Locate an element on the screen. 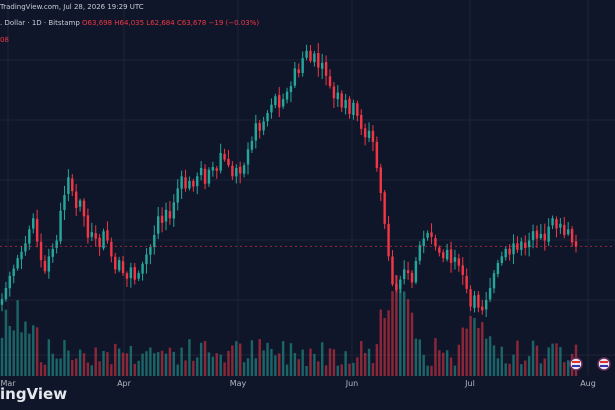 Image resolution: width=615 pixels, height=410 pixels. indicator-line: 08 is located at coordinates (4, 40).